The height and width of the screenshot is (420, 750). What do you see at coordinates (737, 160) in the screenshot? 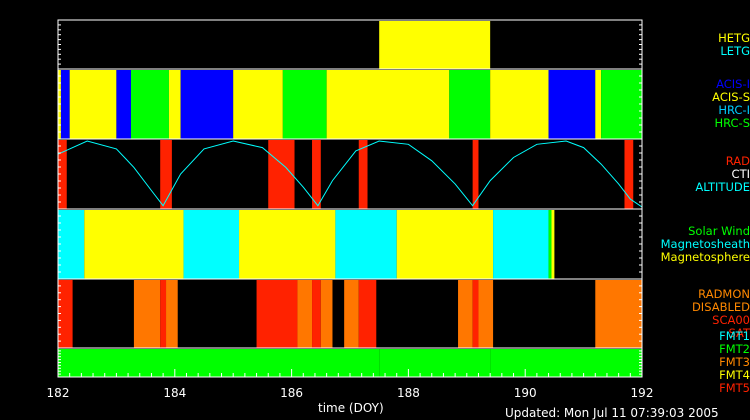
I see `legend-entry: RAD` at bounding box center [737, 160].